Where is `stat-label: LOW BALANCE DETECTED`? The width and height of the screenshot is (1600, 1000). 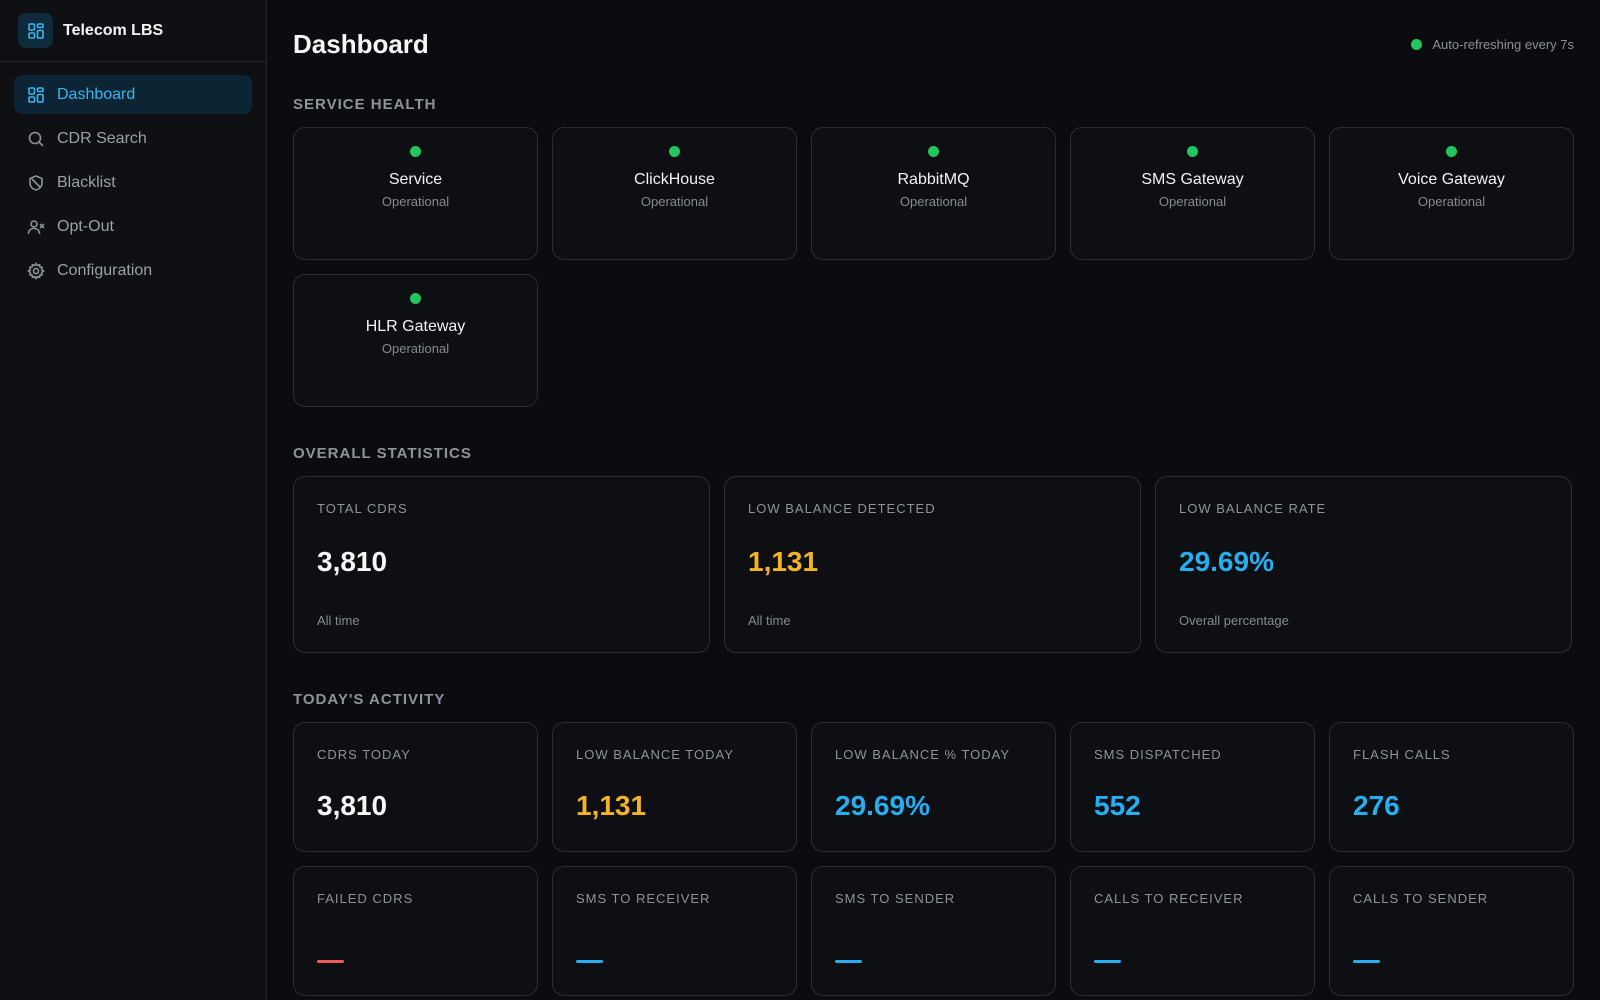
stat-label: LOW BALANCE DETECTED is located at coordinates (842, 508).